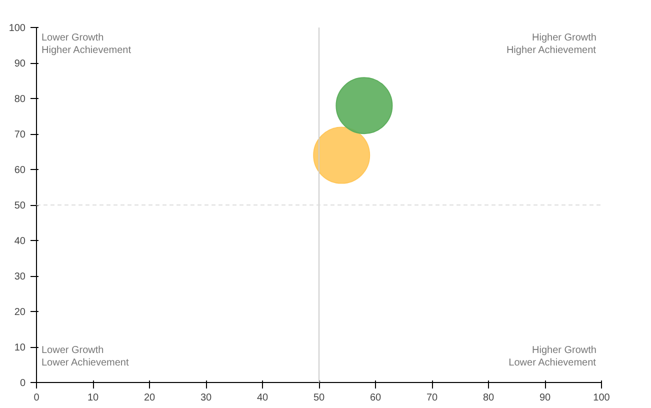 This screenshot has height=408, width=651. What do you see at coordinates (552, 356) in the screenshot?
I see `annotation: Higher Growth Lower Achievement` at bounding box center [552, 356].